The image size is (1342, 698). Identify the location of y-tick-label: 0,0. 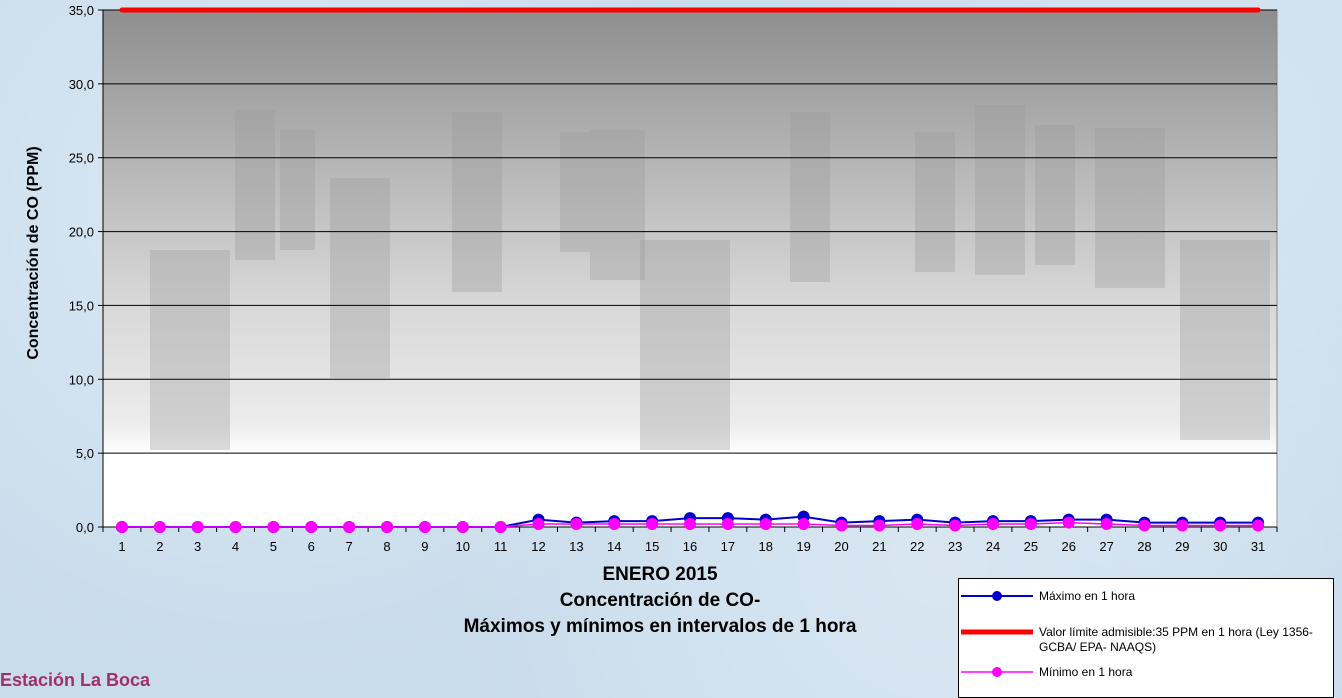
(85, 527).